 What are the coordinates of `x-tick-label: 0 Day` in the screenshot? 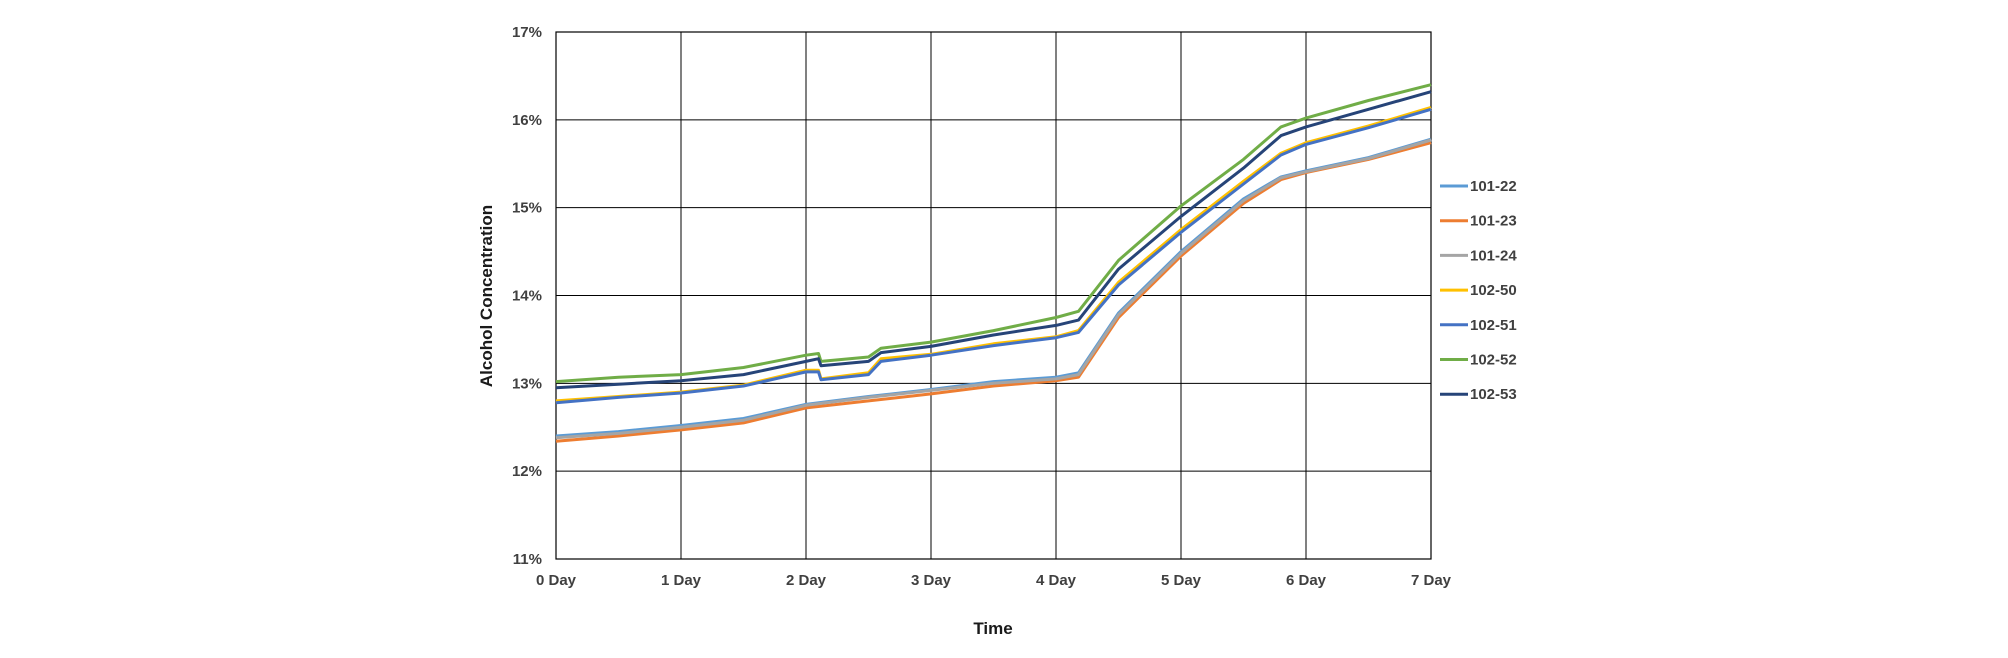 It's located at (556, 580).